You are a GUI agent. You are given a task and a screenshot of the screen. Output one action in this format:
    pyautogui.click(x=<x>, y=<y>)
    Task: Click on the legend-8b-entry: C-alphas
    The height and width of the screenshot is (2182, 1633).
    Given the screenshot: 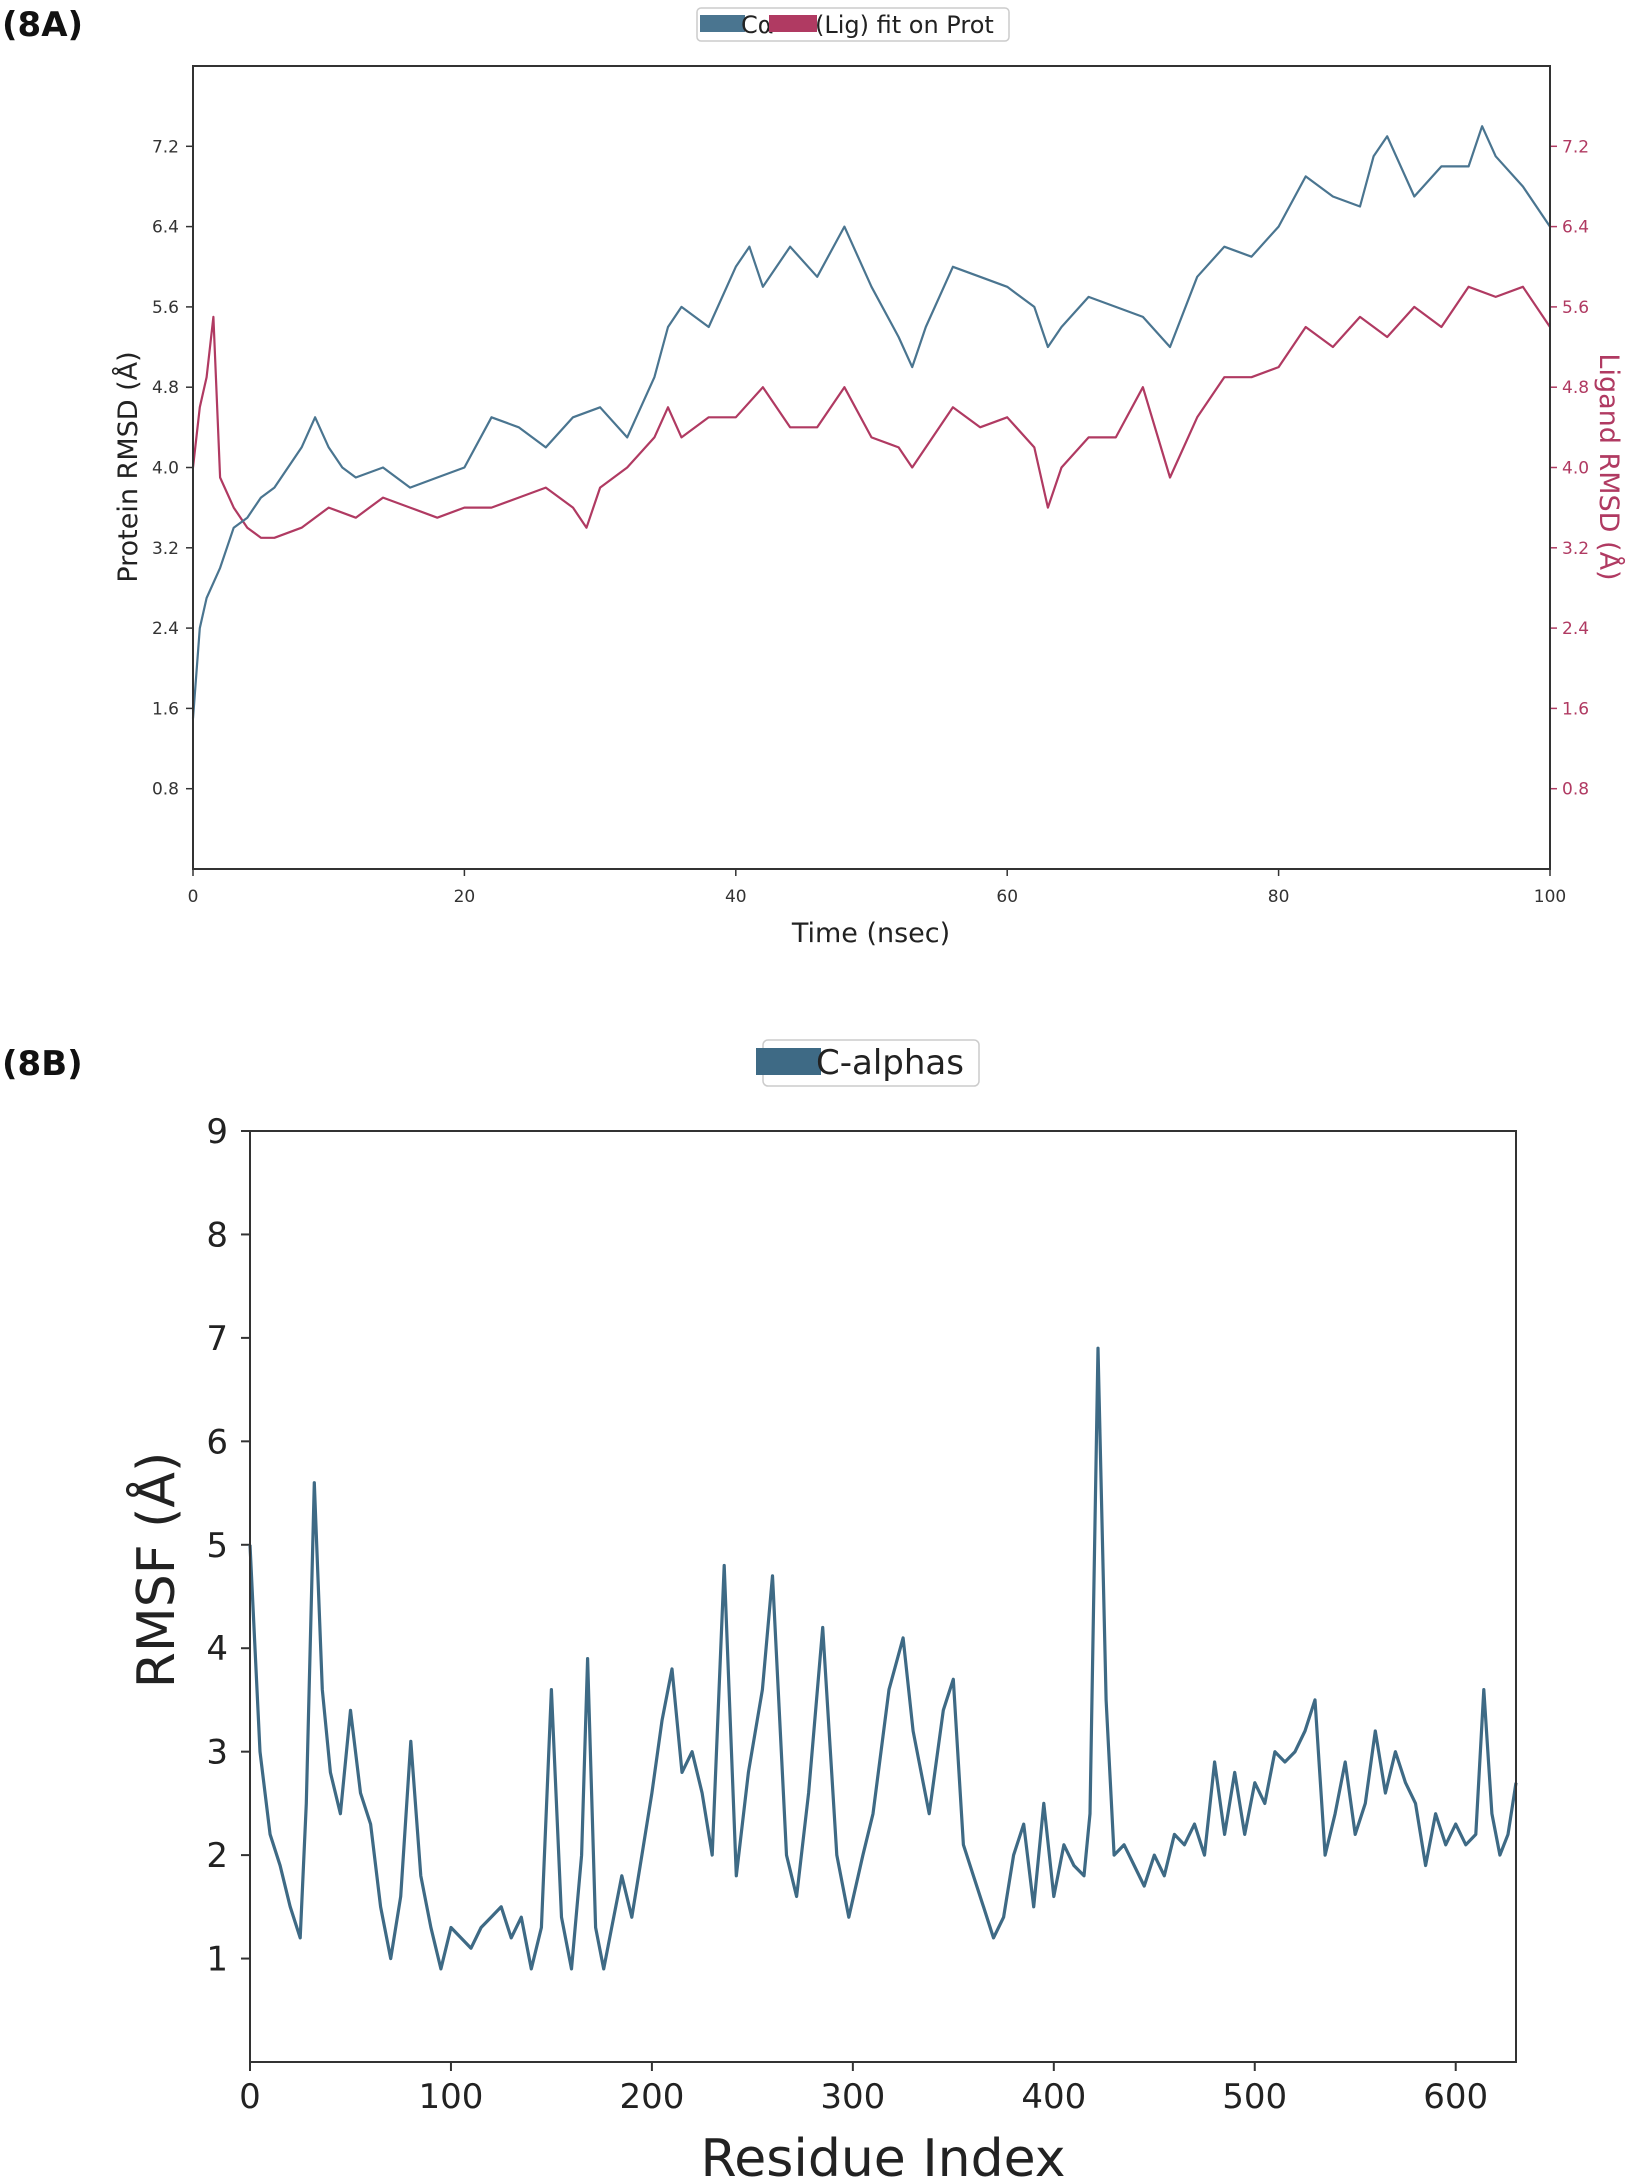 What is the action you would take?
    pyautogui.click(x=890, y=1063)
    